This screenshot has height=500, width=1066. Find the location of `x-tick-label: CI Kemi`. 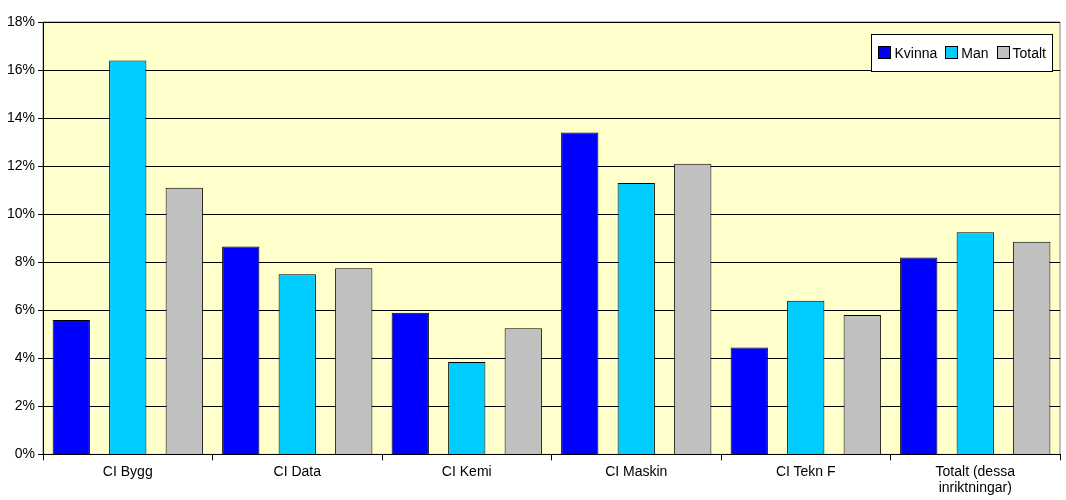

x-tick-label: CI Kemi is located at coordinates (466, 470).